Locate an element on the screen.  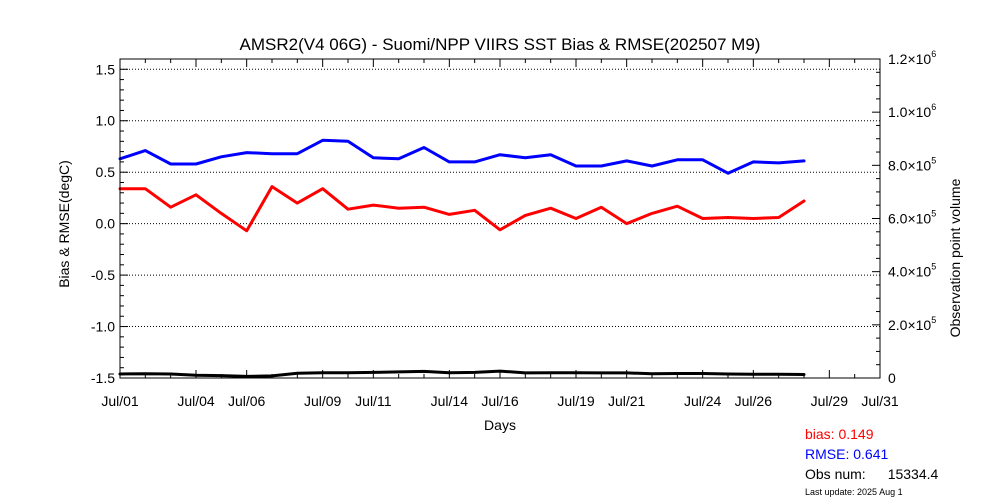
y2-tick-label: 1.2×10⁶ is located at coordinates (912, 58).